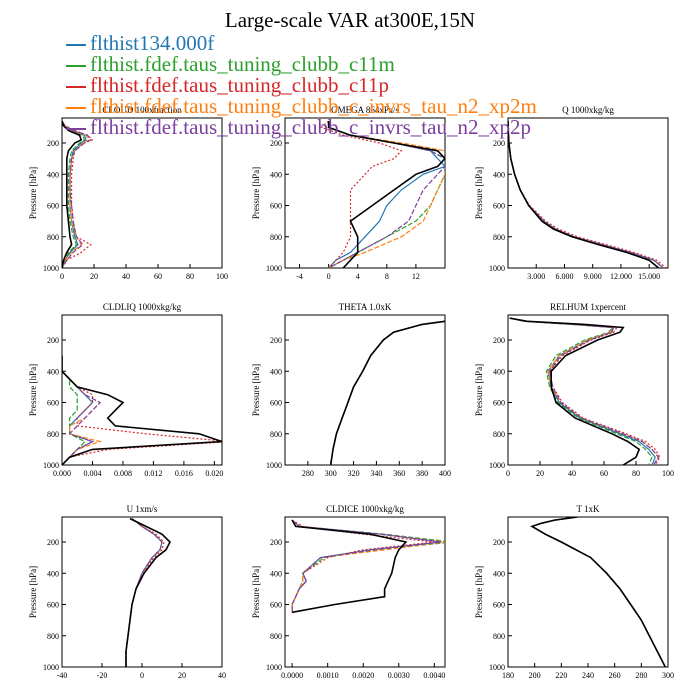 The width and height of the screenshot is (700, 700). I want to click on x-tick-label: -20, so click(102, 675).